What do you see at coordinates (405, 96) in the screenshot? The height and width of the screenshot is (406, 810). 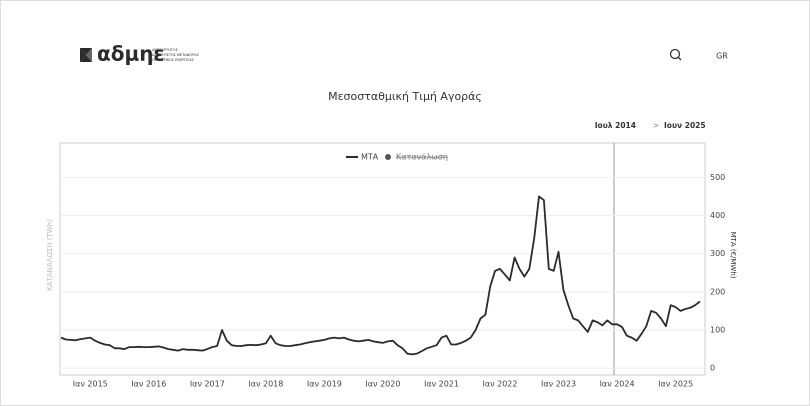 I see `chart-title: Μεσοσταθμική Τιμή Αγοράς` at bounding box center [405, 96].